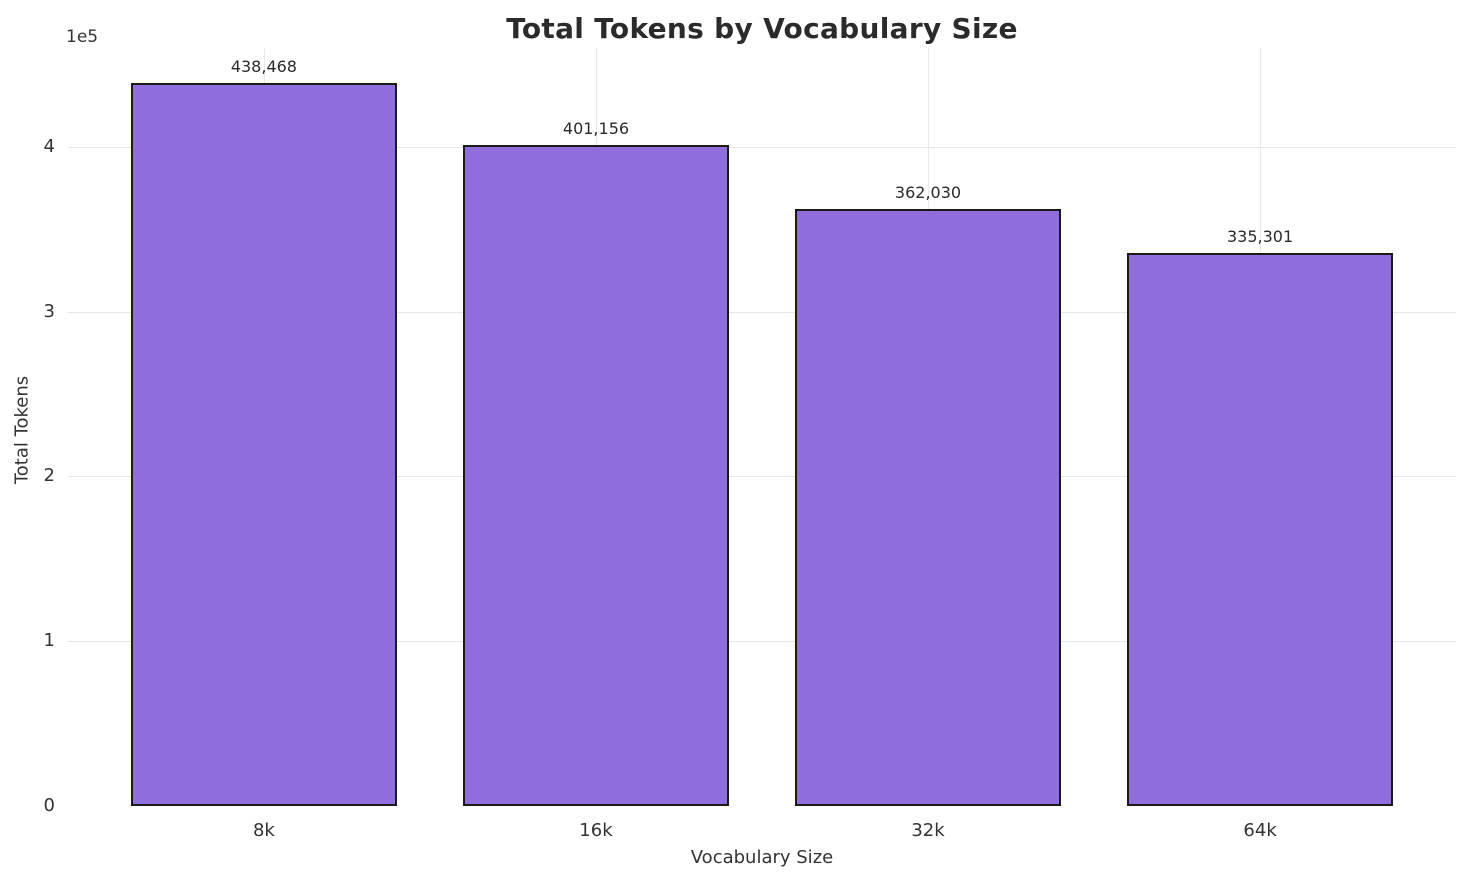 The height and width of the screenshot is (885, 1483). I want to click on bar-value-label: 401,156, so click(596, 128).